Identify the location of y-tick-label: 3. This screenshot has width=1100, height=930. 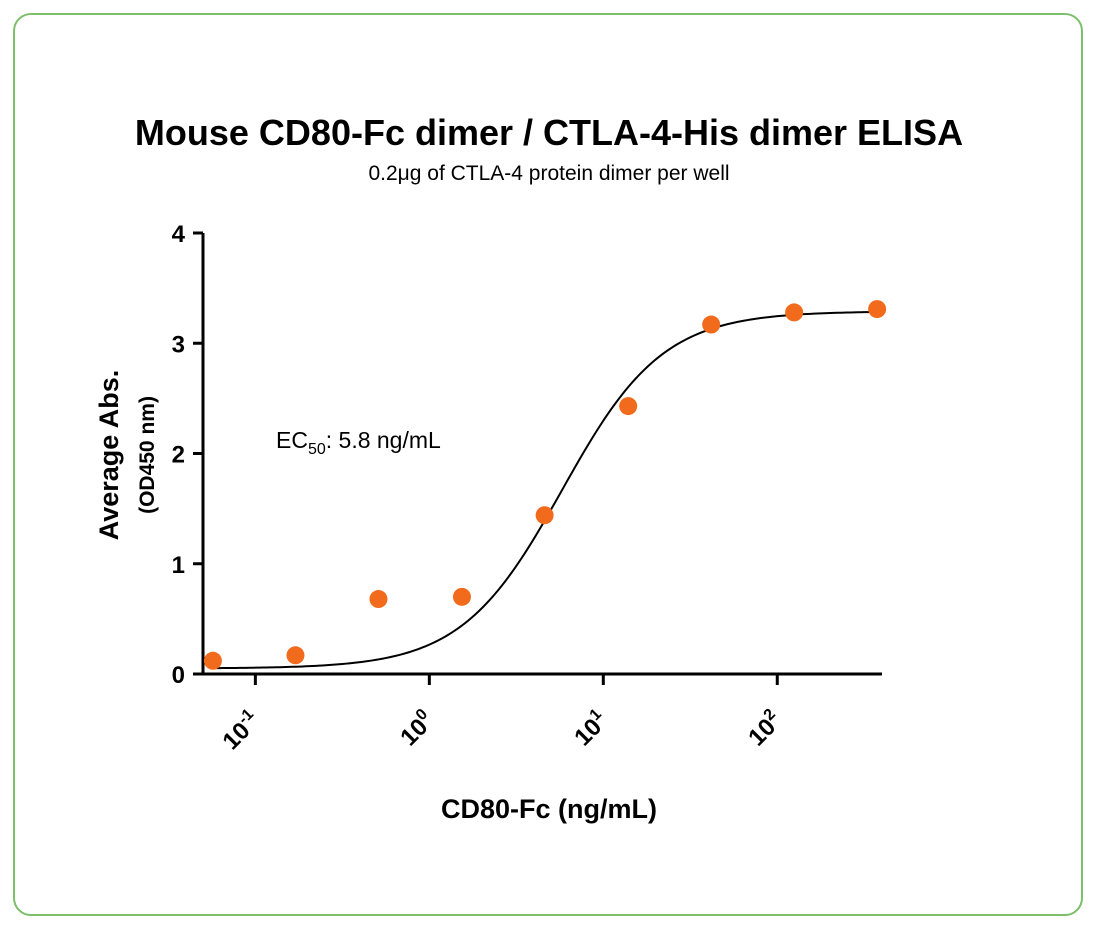
(178, 344).